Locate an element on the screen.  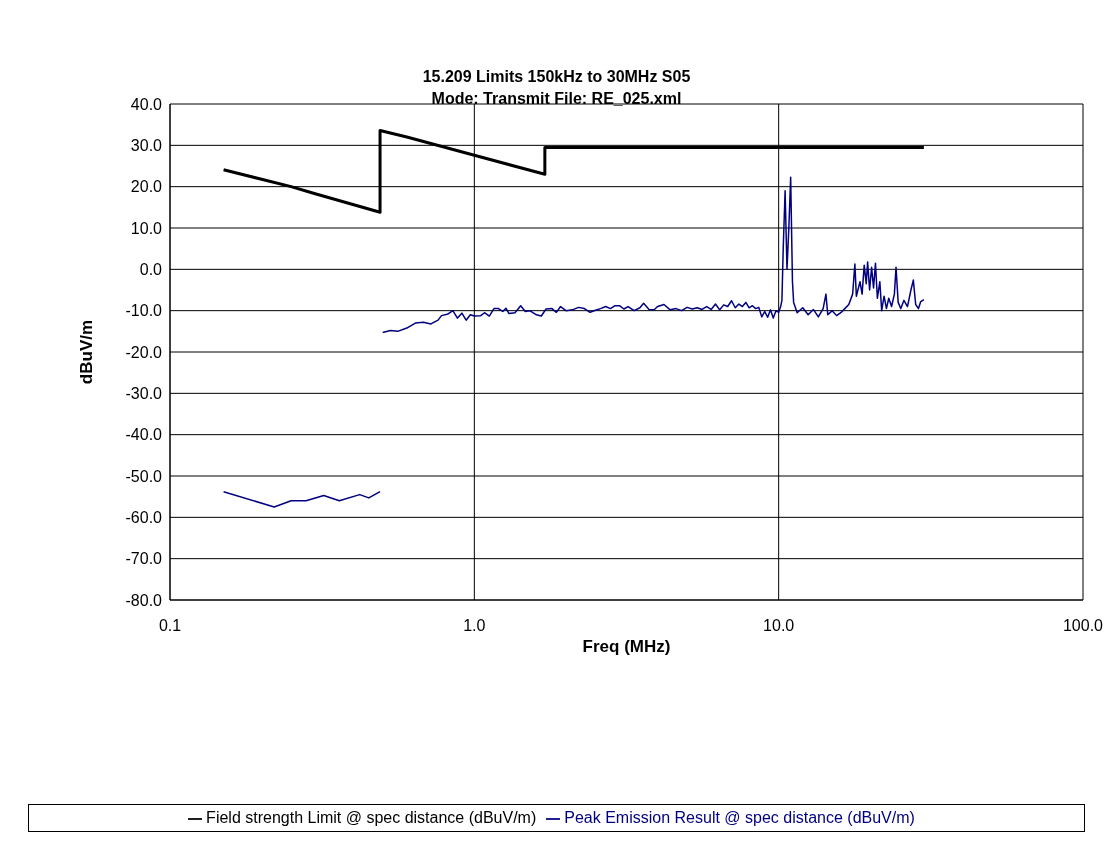
y-tick-label: -60.0 is located at coordinates (144, 518).